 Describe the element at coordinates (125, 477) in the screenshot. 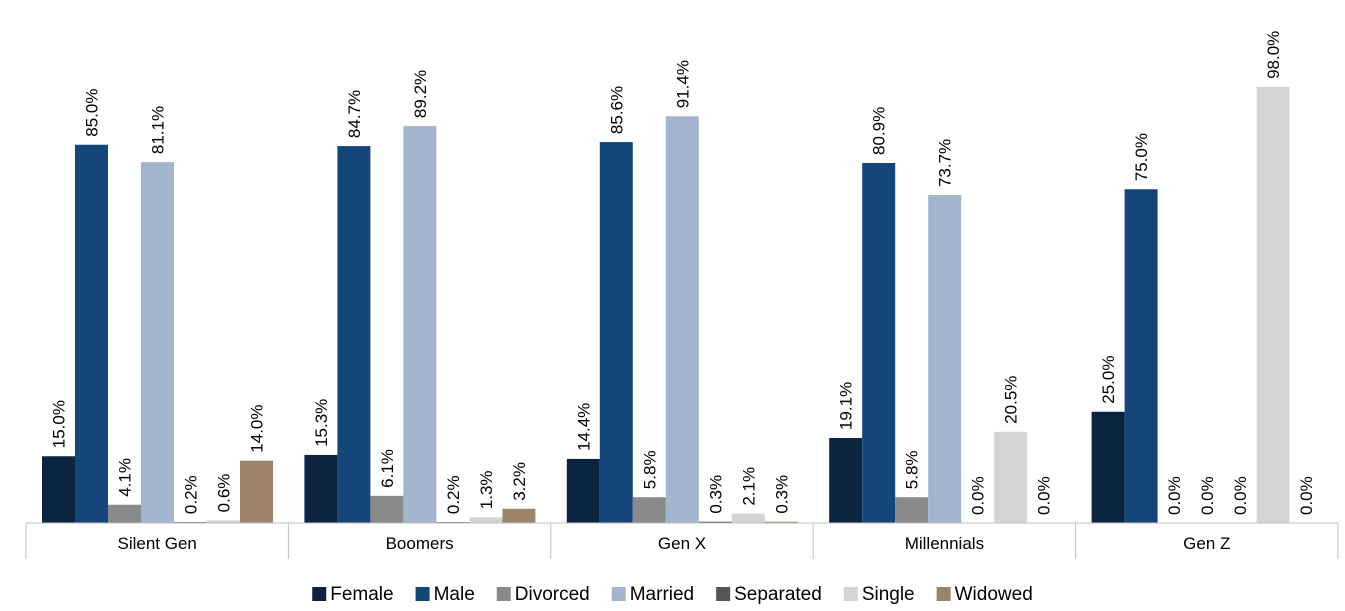

I see `value-label-silent-gen-divorced: 4.1%` at that location.